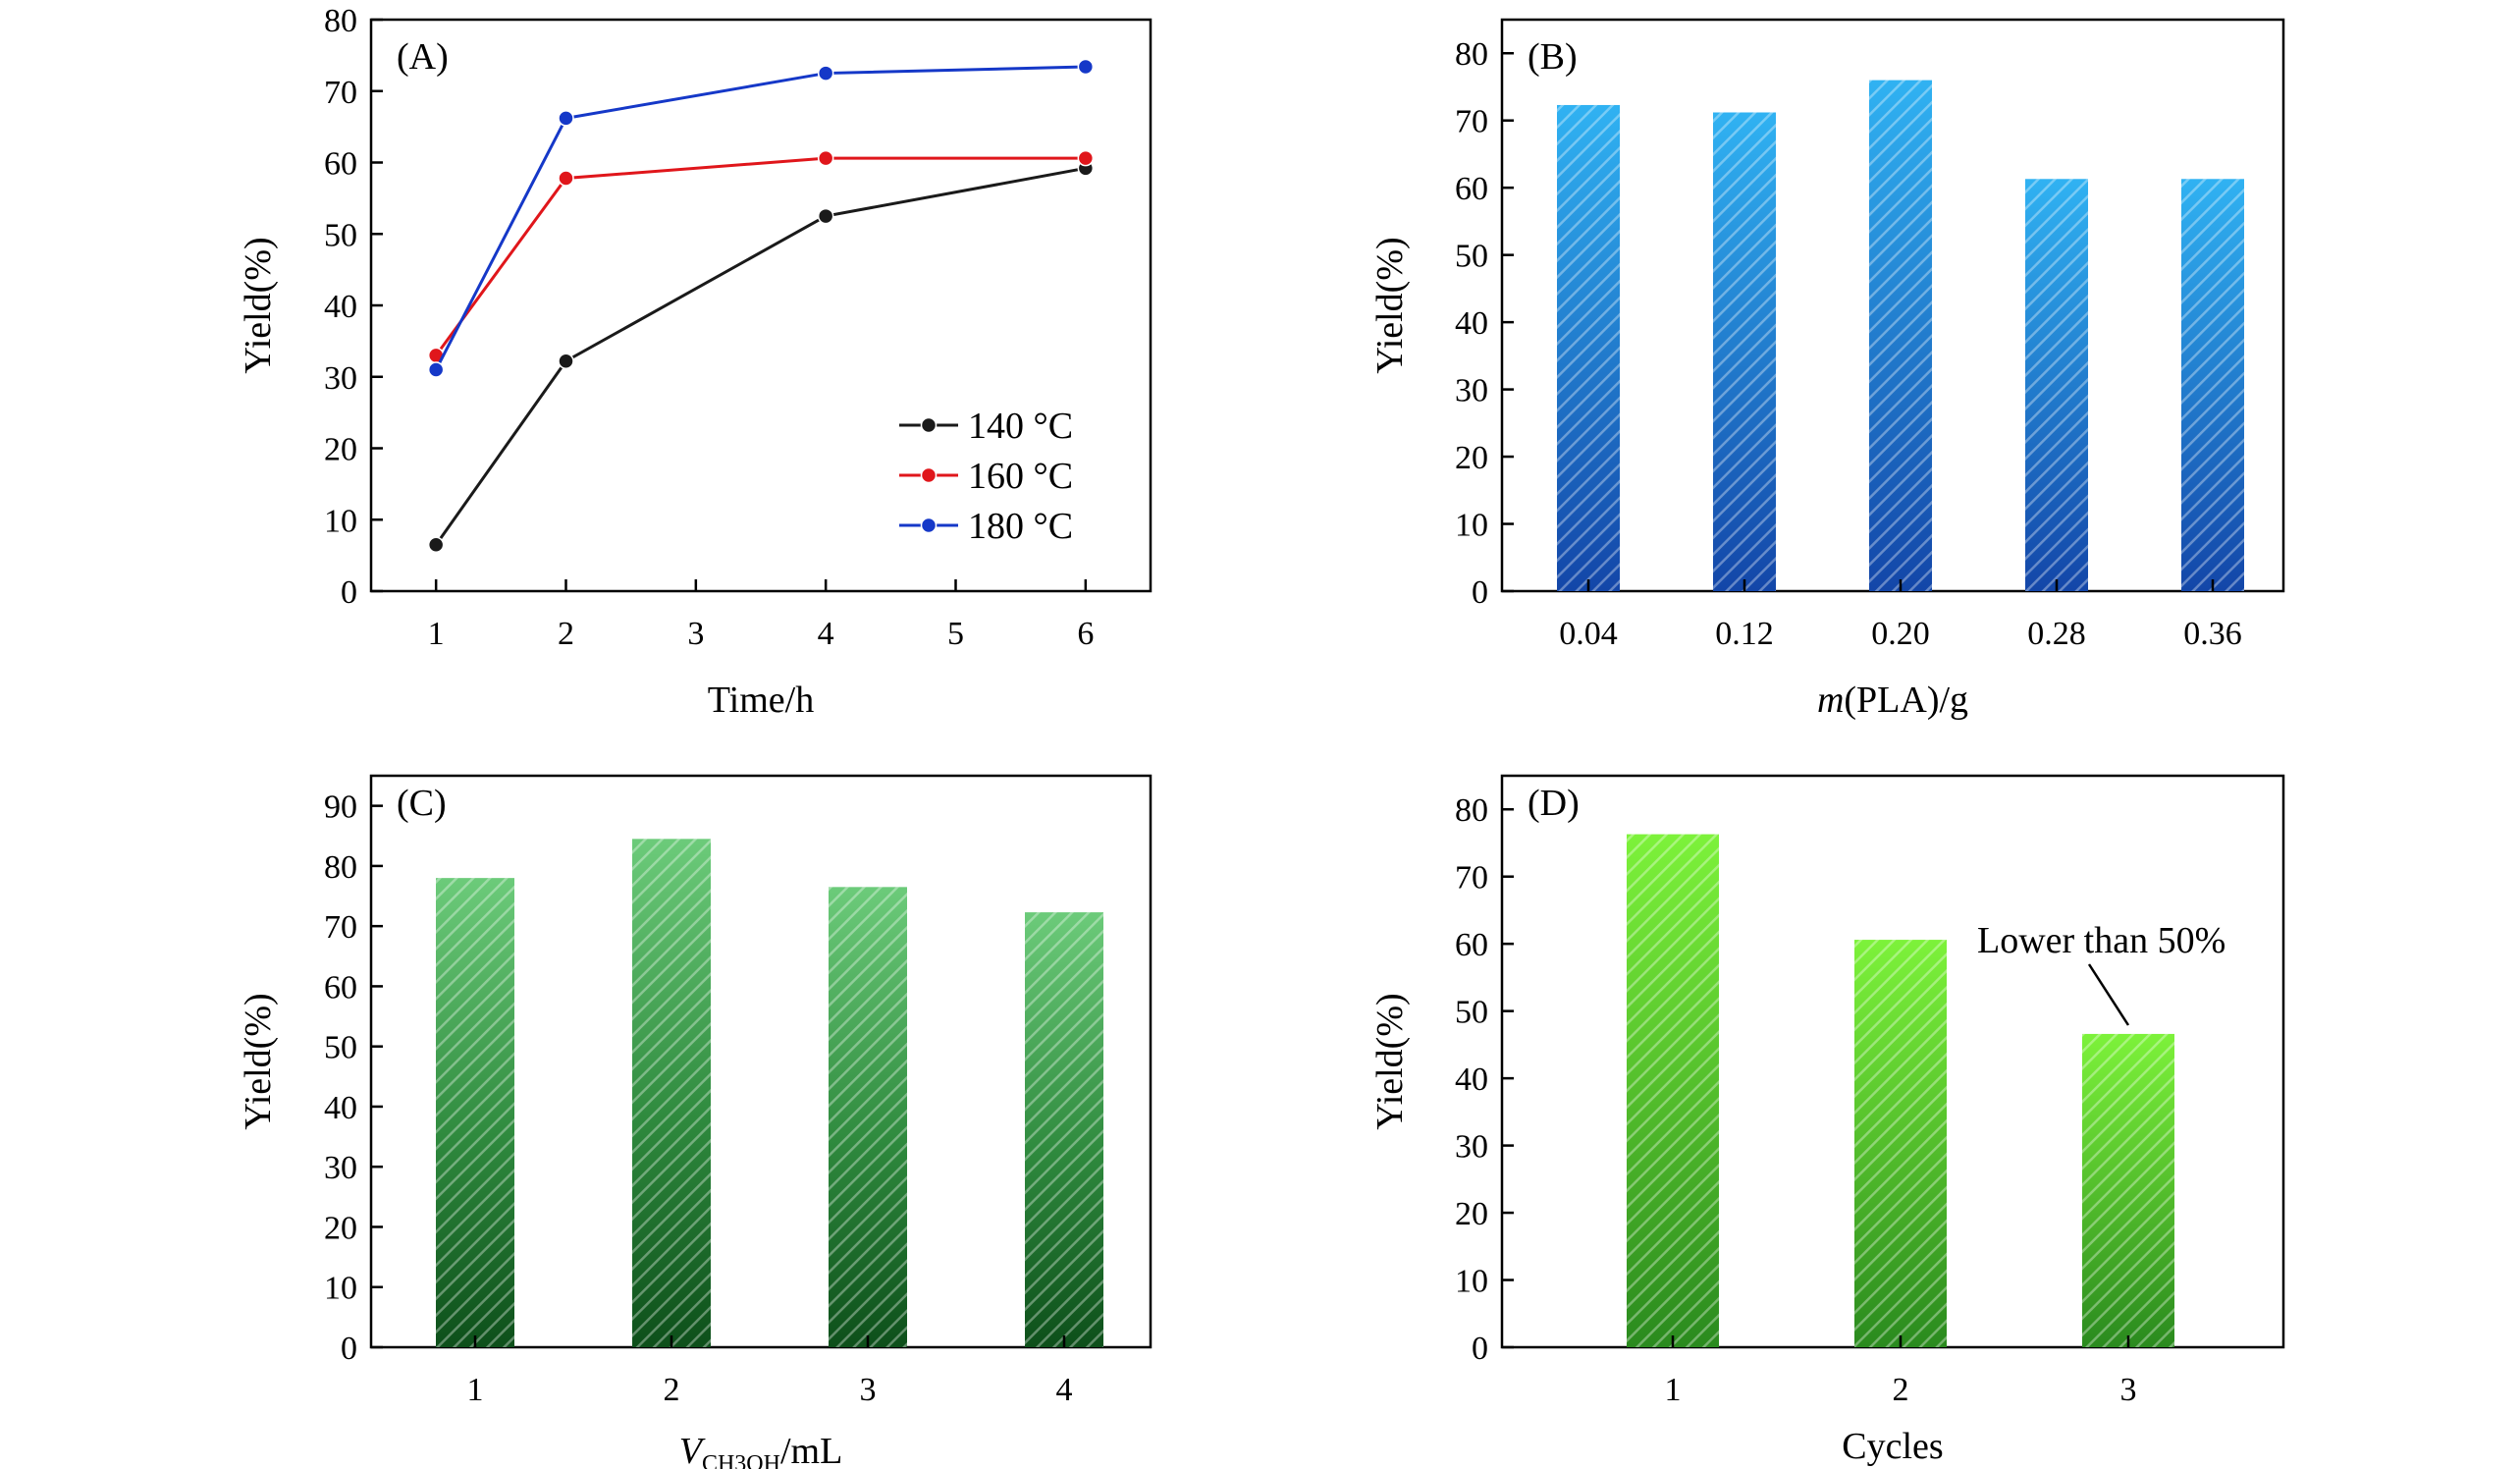  Describe the element at coordinates (955, 634) in the screenshot. I see `panel-a-x-tick-label: 5` at that location.